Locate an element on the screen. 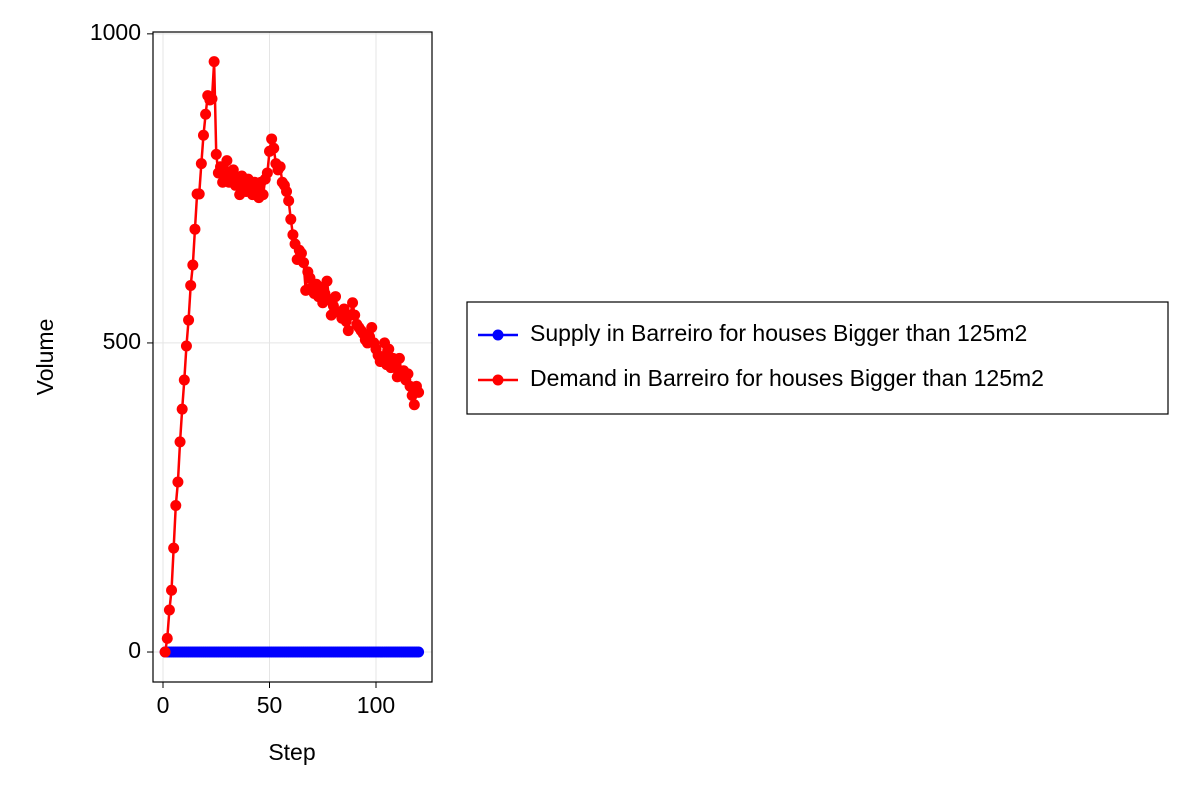 Image resolution: width=1200 pixels, height=805 pixels. x-tick-label: 100 is located at coordinates (376, 705).